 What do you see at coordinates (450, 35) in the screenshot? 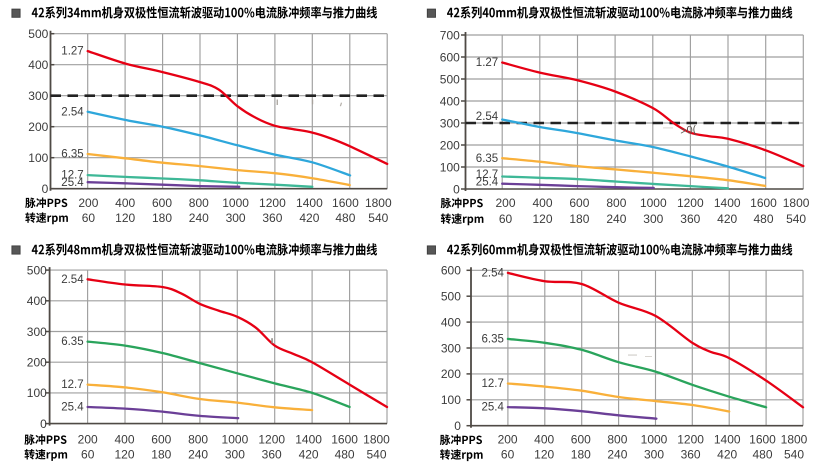
I see `svg-text: 700` at bounding box center [450, 35].